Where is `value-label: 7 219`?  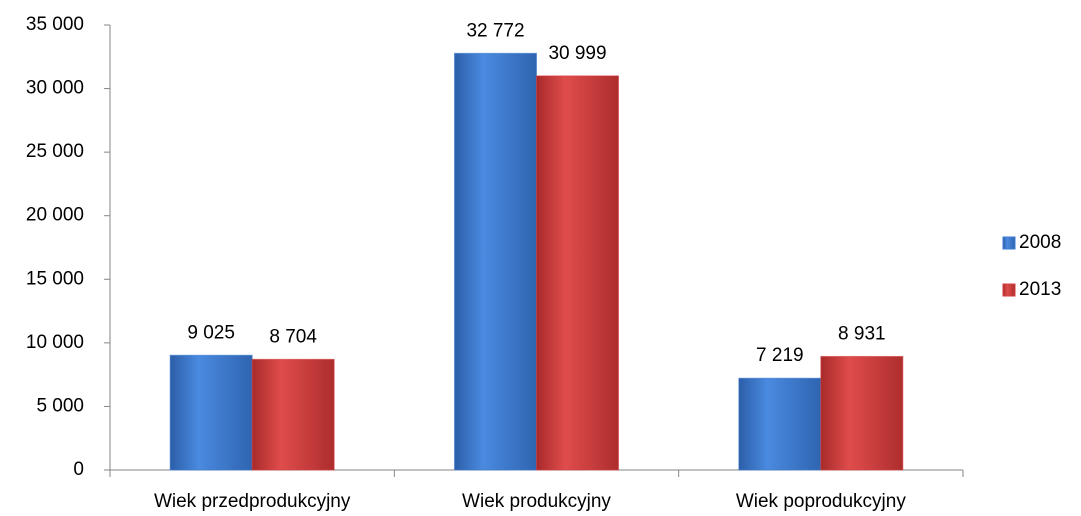 value-label: 7 219 is located at coordinates (780, 355).